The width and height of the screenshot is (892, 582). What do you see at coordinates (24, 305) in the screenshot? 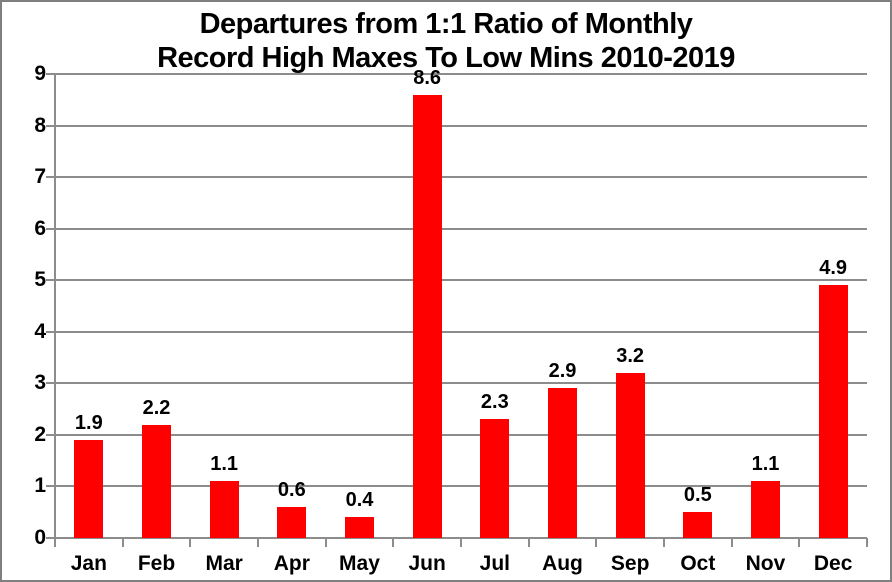
I see `y-axis-labels: 0 1 2 3 4 5 6 7 8 9` at bounding box center [24, 305].